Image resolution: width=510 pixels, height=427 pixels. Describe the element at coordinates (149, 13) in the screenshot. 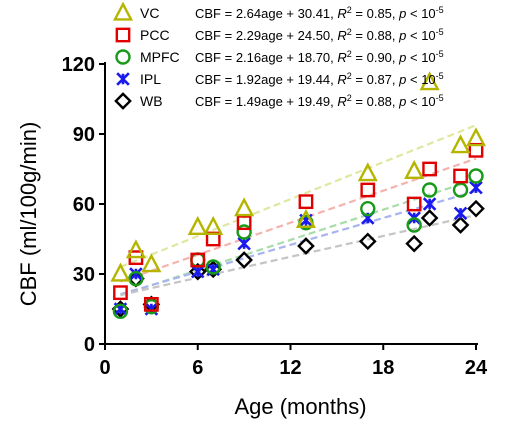

I see `legend-label: VC` at that location.